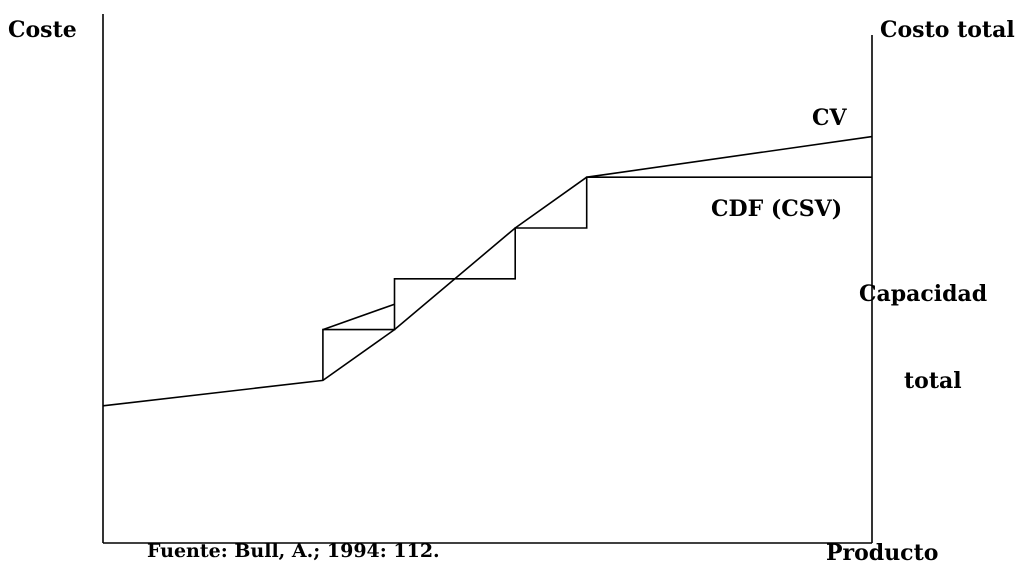  What do you see at coordinates (42, 30) in the screenshot?
I see `y-axis-label: Coste` at bounding box center [42, 30].